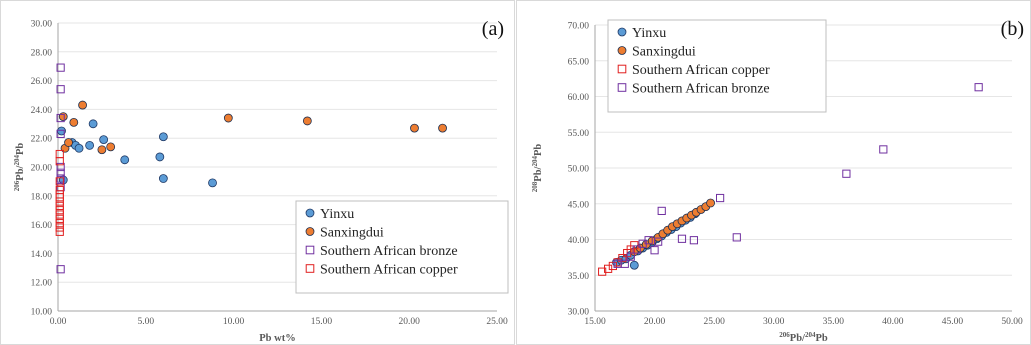  Describe the element at coordinates (497, 322) in the screenshot. I see `chart-a-x-tick-label: 25.00` at that location.